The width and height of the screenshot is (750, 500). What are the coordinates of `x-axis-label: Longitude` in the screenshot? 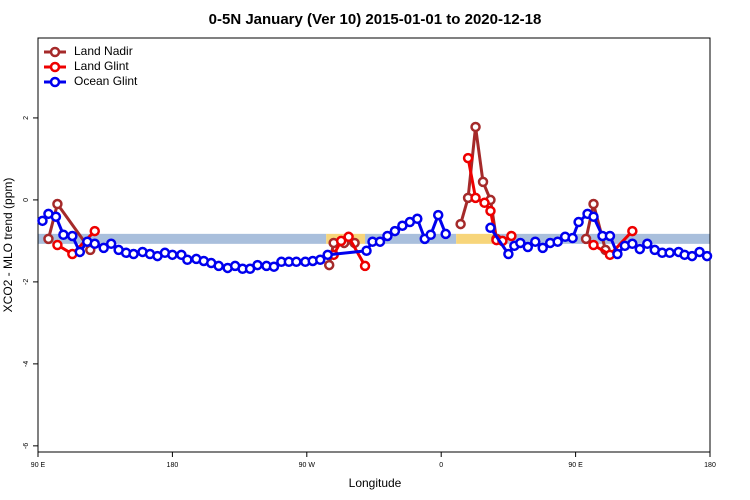 It's located at (375, 483).